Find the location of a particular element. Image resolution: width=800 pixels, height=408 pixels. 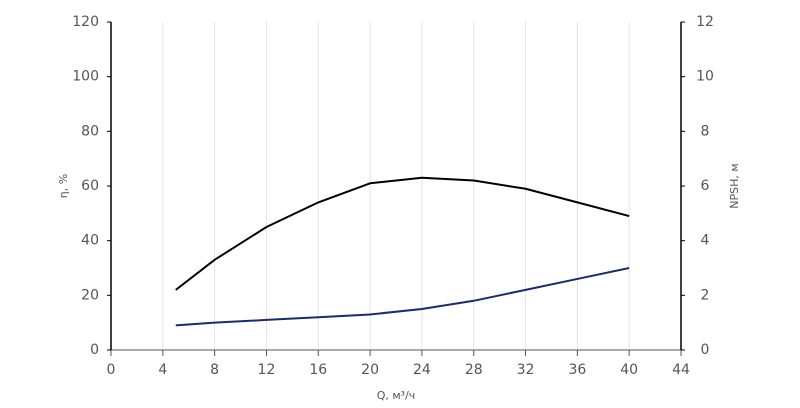

y2-axis-label: NPSH, м is located at coordinates (734, 185).